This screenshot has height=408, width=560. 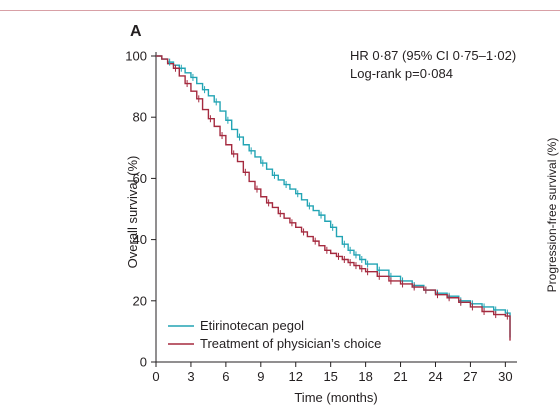 What do you see at coordinates (136, 31) in the screenshot?
I see `panel-label: A` at bounding box center [136, 31].